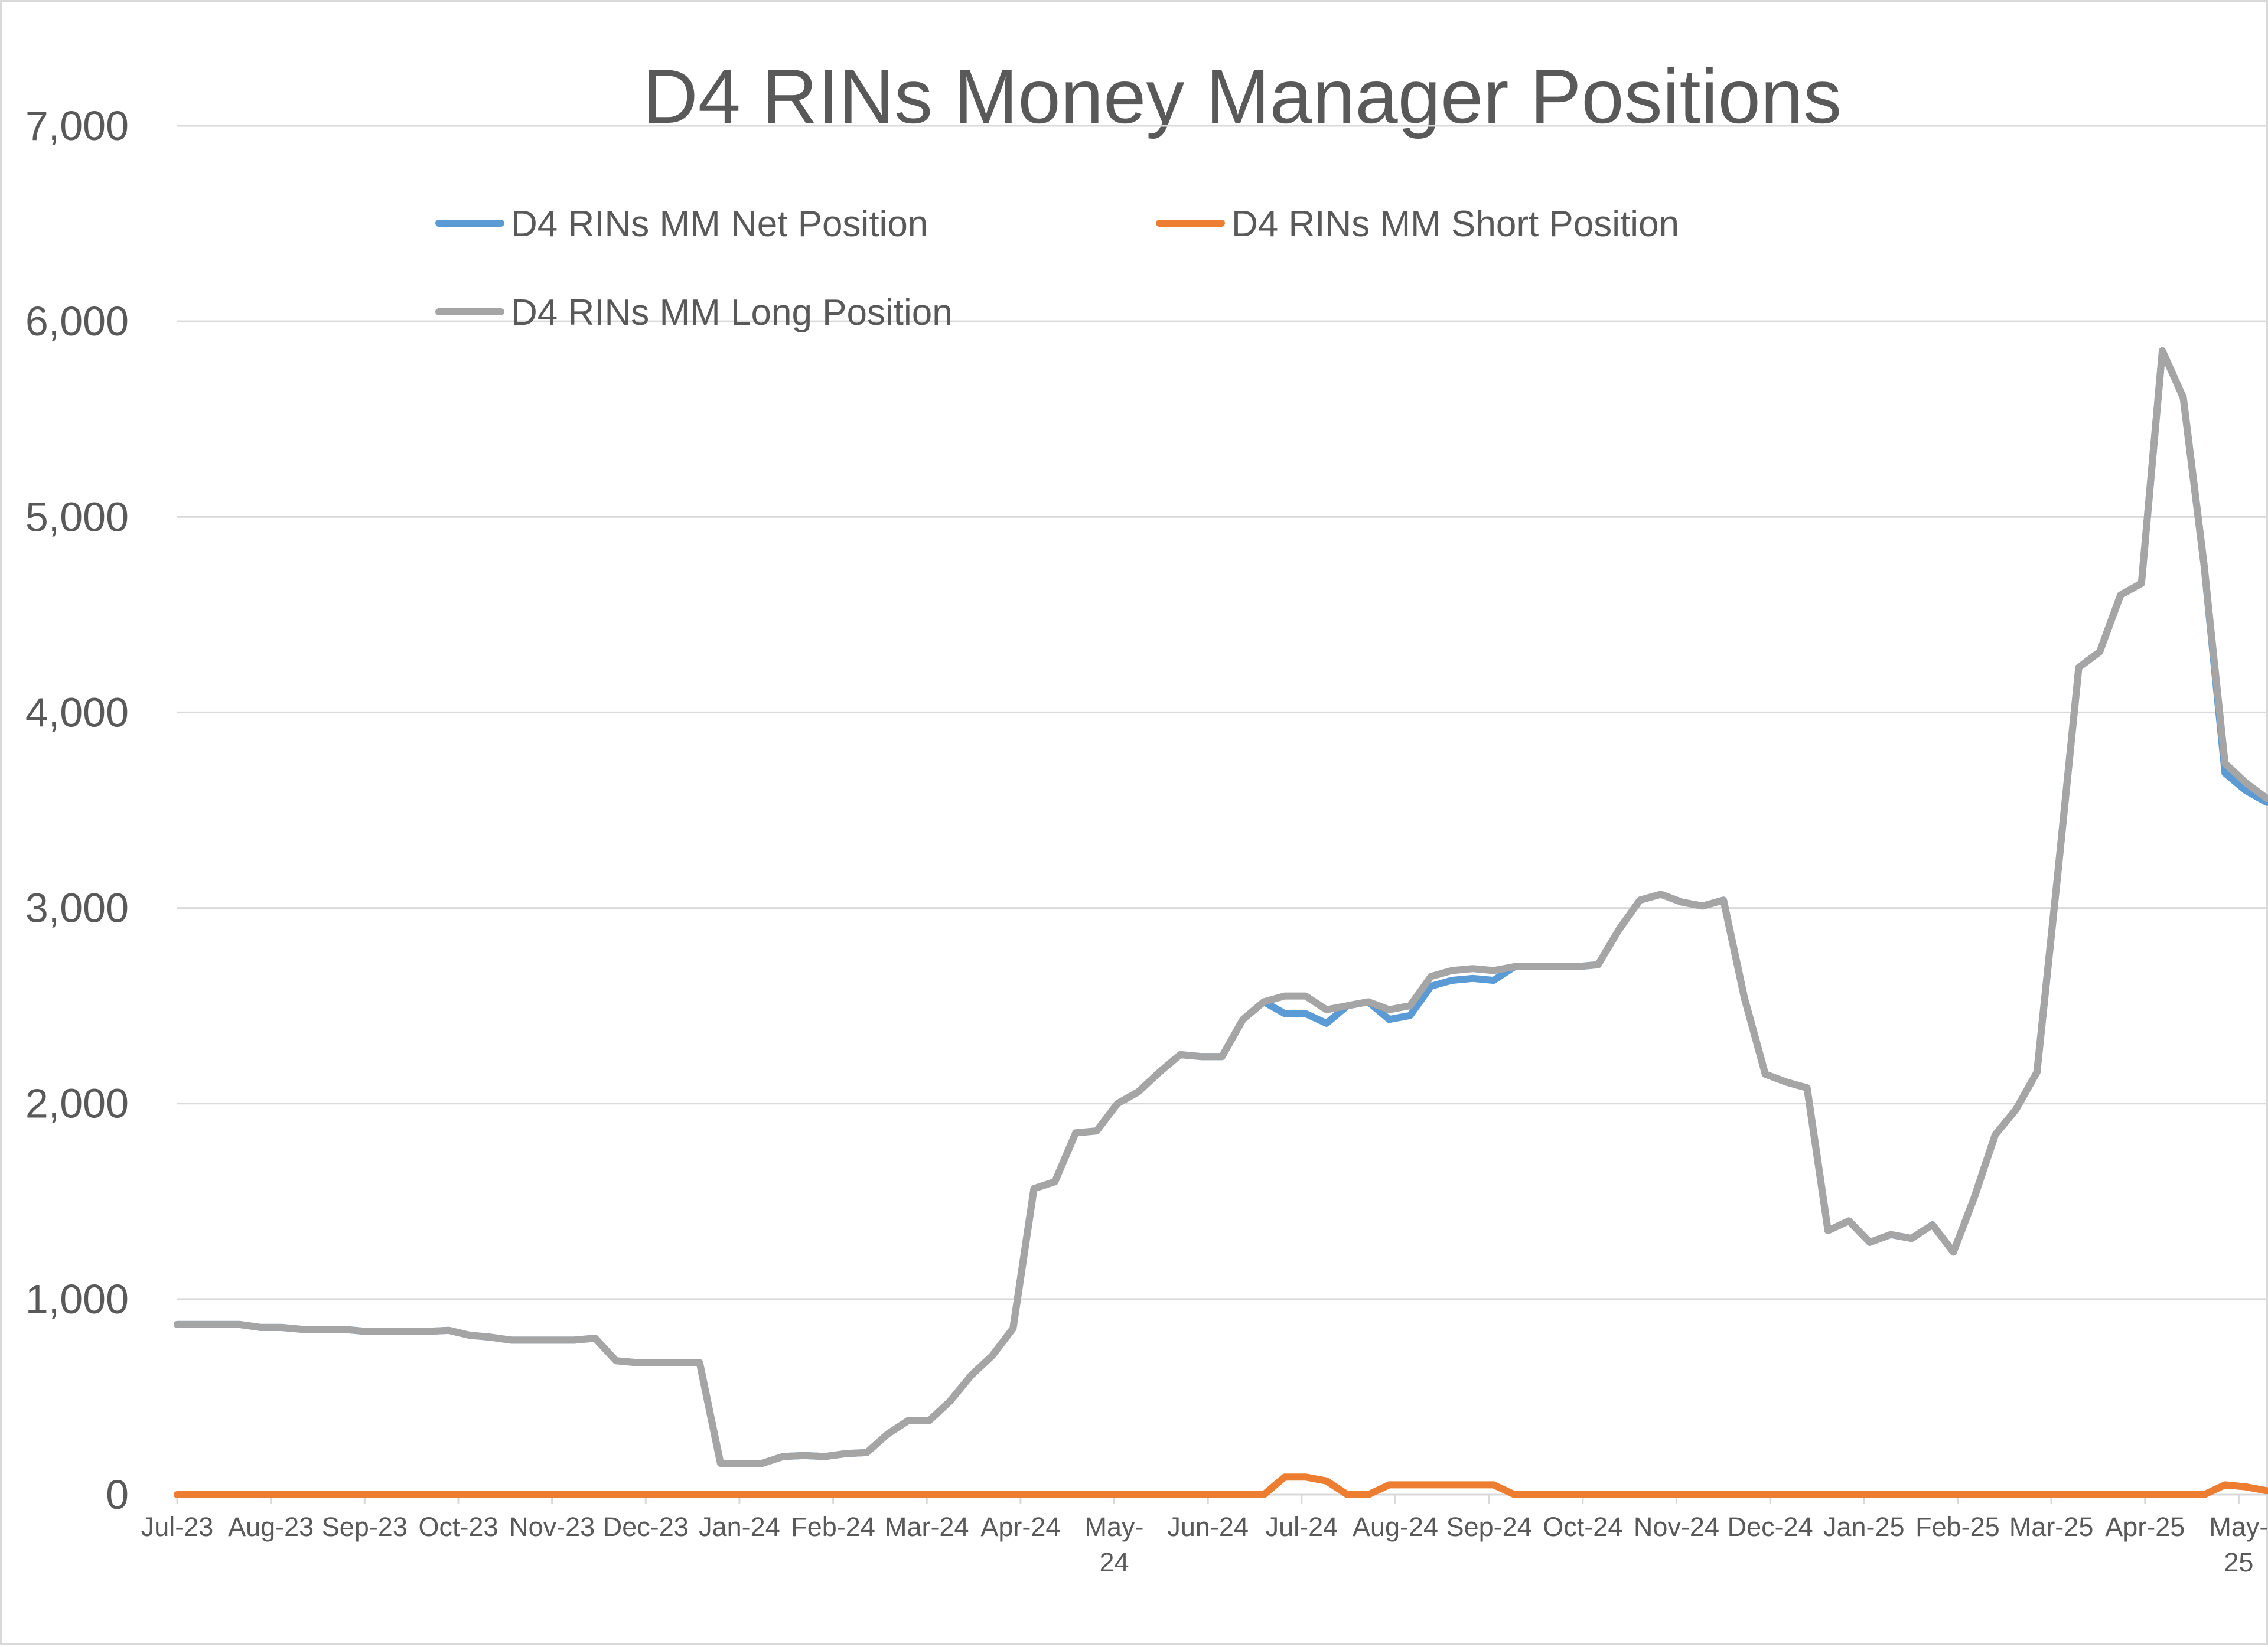 Image resolution: width=2268 pixels, height=1647 pixels. Describe the element at coordinates (1208, 1527) in the screenshot. I see `x-tick-label: Jun-24` at that location.